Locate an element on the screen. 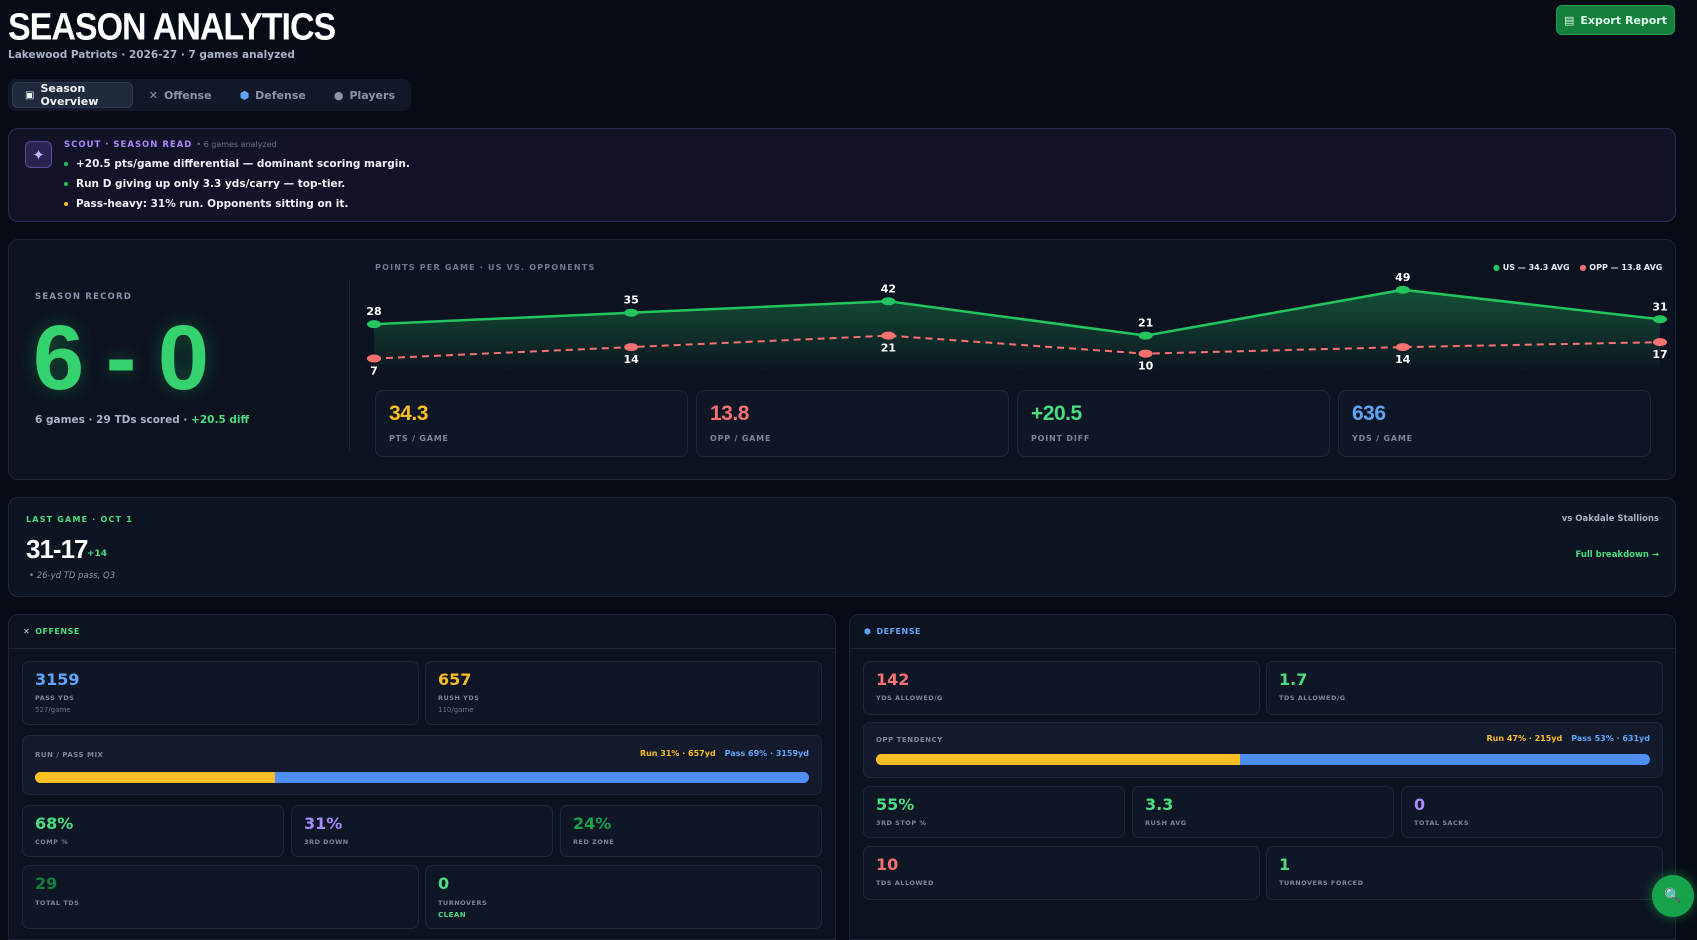  red-zone-label: RED ZONE is located at coordinates (594, 842).